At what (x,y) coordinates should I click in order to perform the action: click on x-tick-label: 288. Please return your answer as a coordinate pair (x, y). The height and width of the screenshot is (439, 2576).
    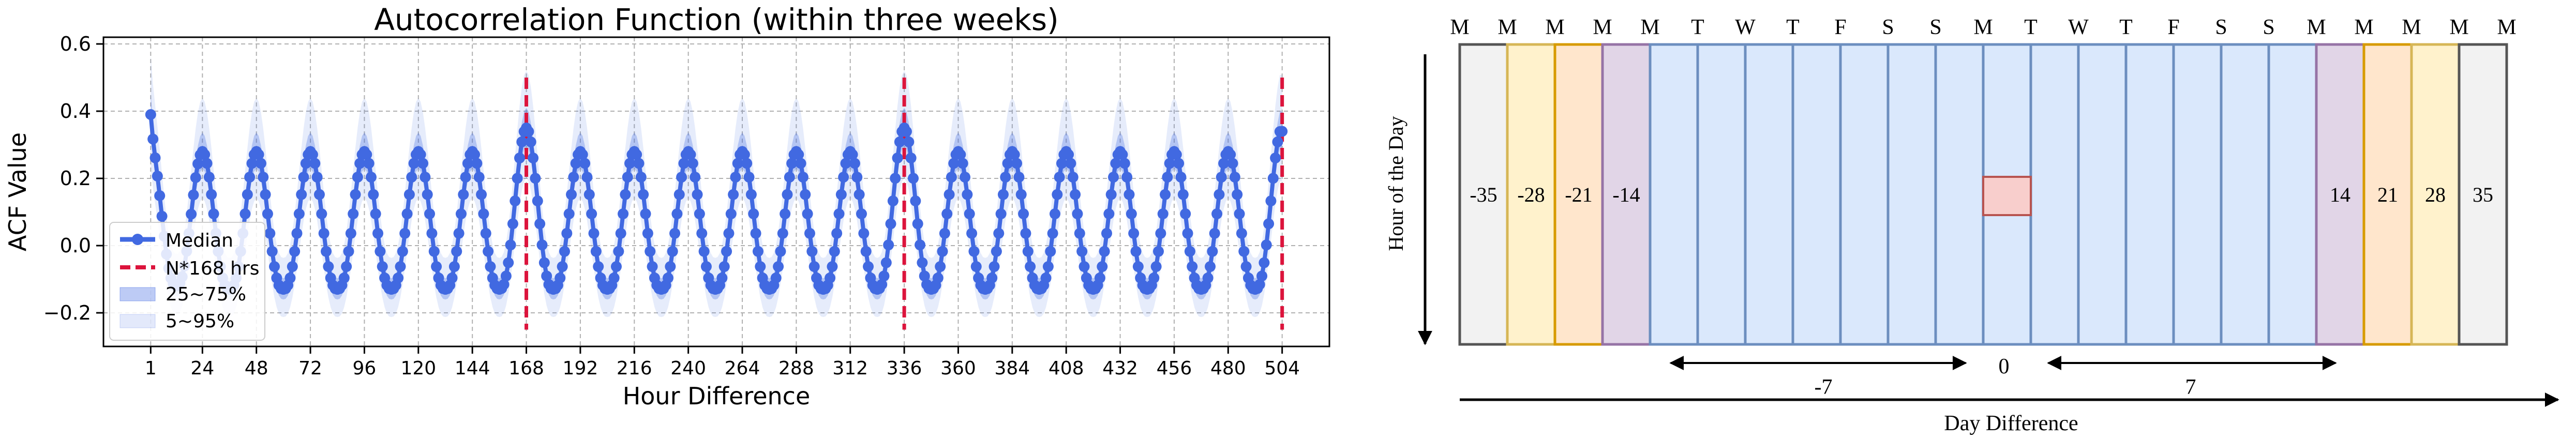
    Looking at the image, I should click on (796, 368).